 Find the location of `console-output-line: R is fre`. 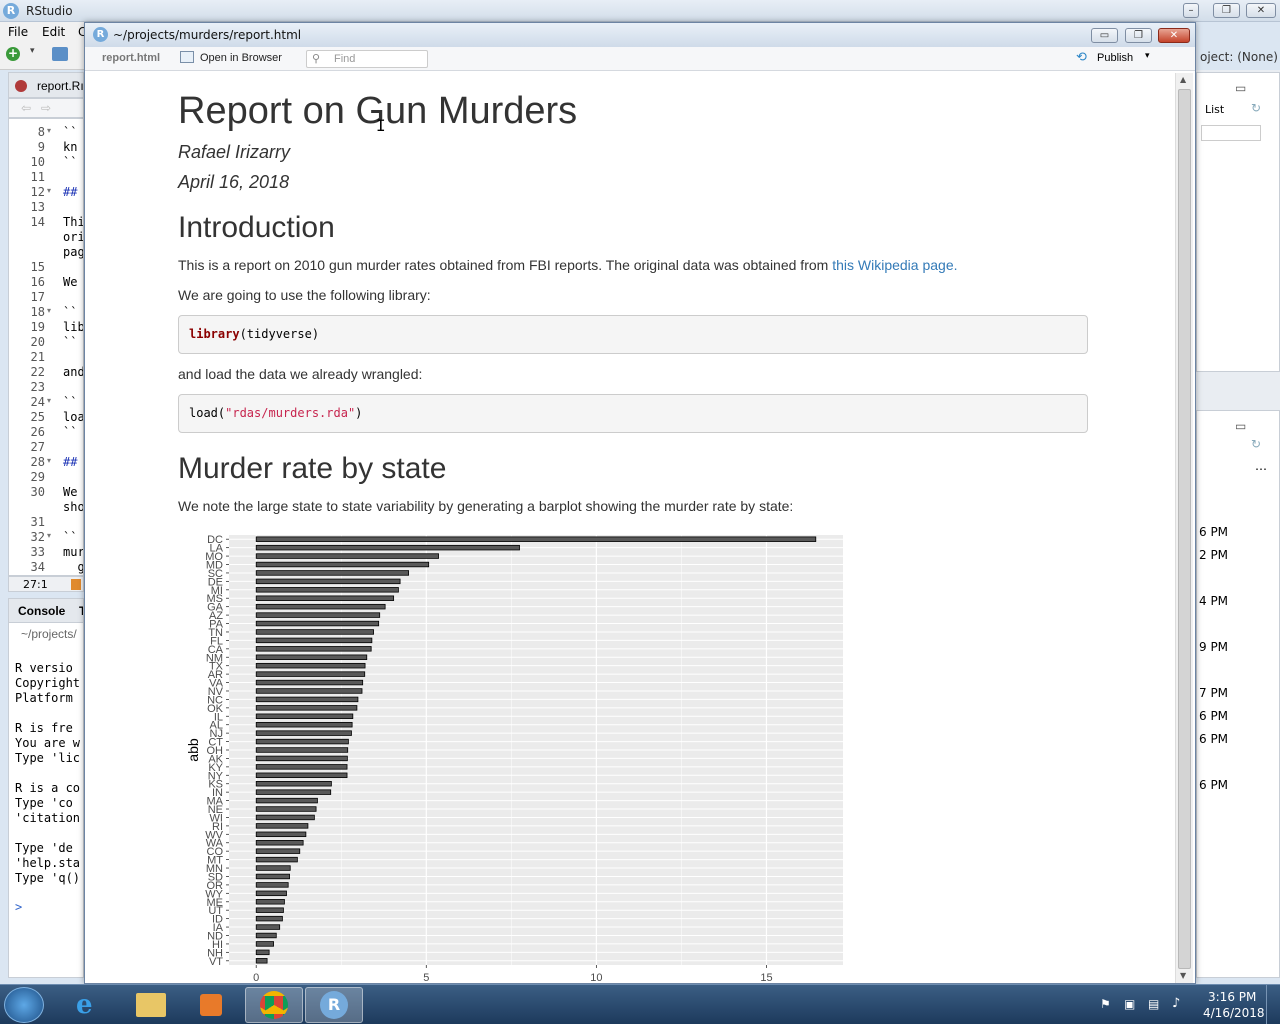

console-output-line: R is fre is located at coordinates (44, 728).